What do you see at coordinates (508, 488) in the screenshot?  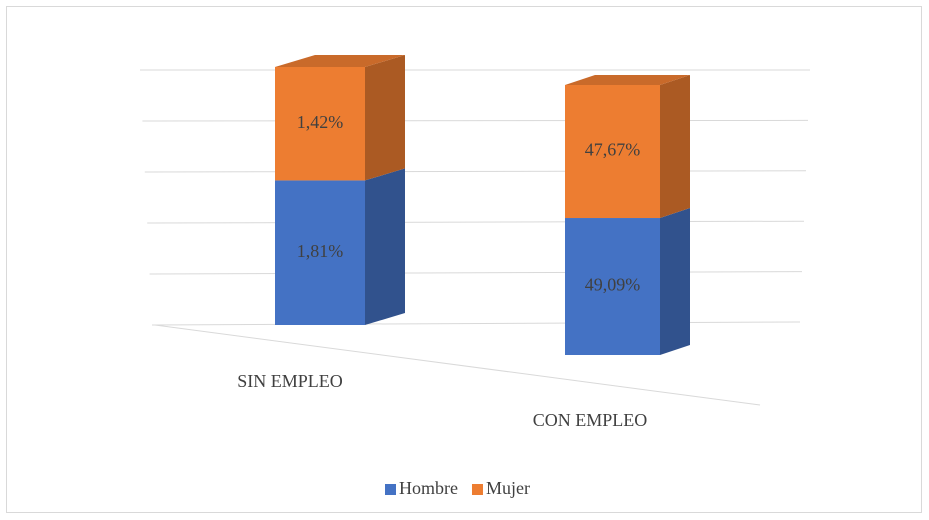 I see `legend-label: Mujer` at bounding box center [508, 488].